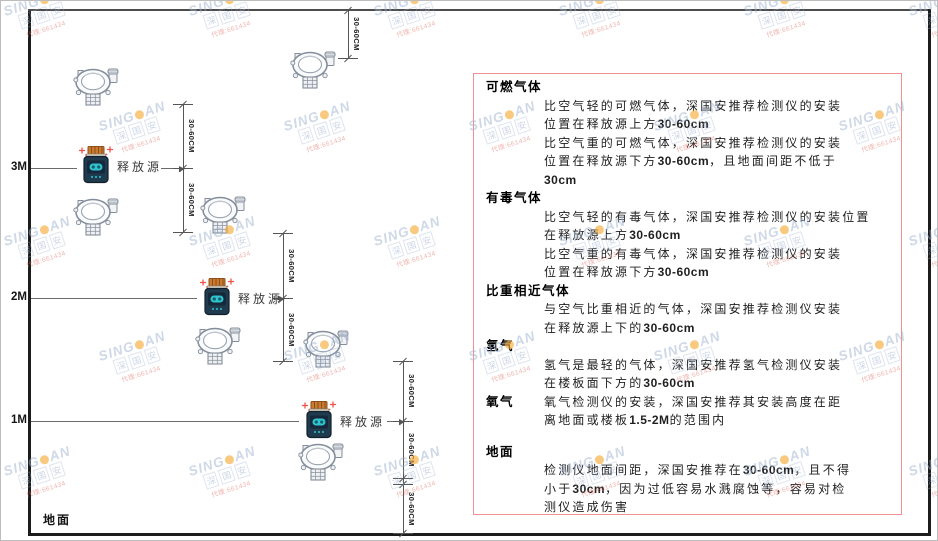  What do you see at coordinates (627, 272) in the screenshot?
I see `panel-line: 位置在释放源下方30-60cm` at bounding box center [627, 272].